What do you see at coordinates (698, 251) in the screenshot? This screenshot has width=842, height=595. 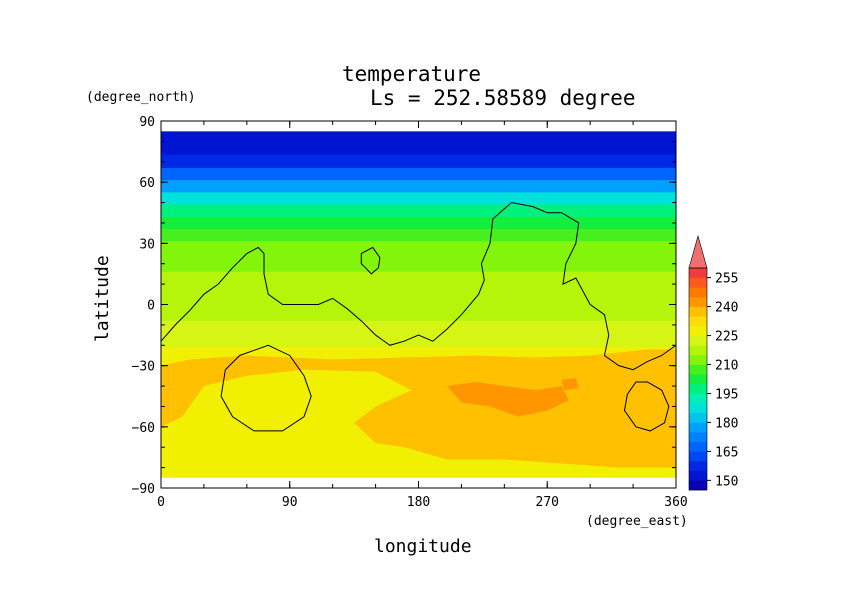 I see `colorbar-extend-arrow` at bounding box center [698, 251].